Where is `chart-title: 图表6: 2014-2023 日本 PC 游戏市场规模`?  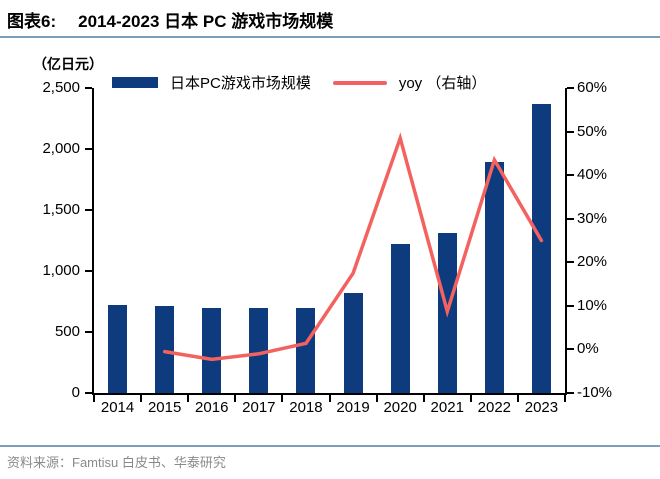 chart-title: 图表6: 2014-2023 日本 PC 游戏市场规模 is located at coordinates (170, 19).